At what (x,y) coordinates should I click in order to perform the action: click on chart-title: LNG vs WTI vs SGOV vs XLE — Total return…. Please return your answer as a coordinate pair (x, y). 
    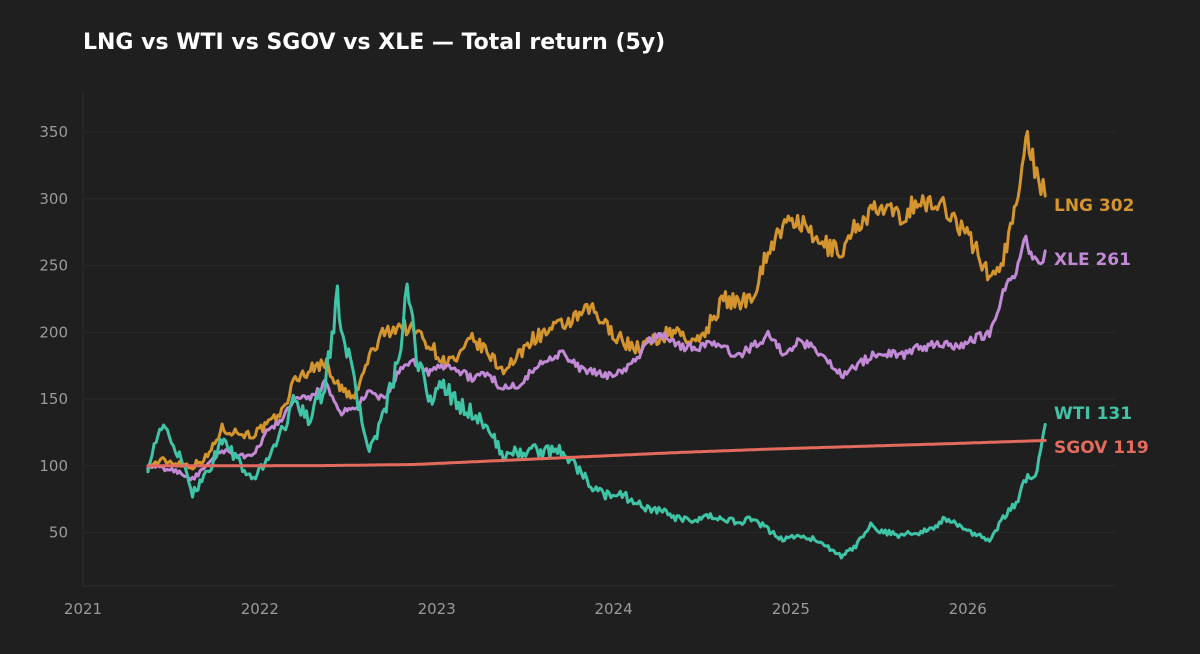
    Looking at the image, I should click on (374, 42).